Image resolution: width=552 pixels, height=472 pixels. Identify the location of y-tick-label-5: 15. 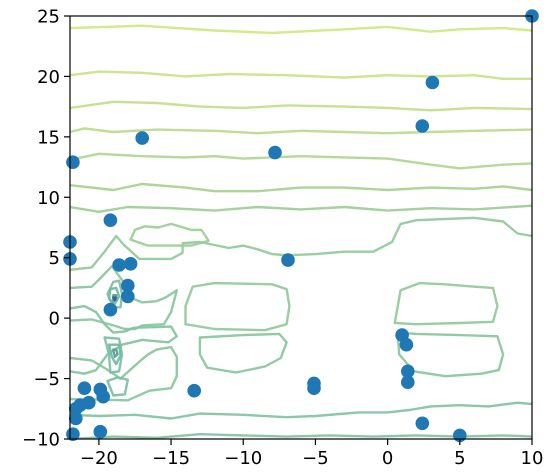
(48, 137).